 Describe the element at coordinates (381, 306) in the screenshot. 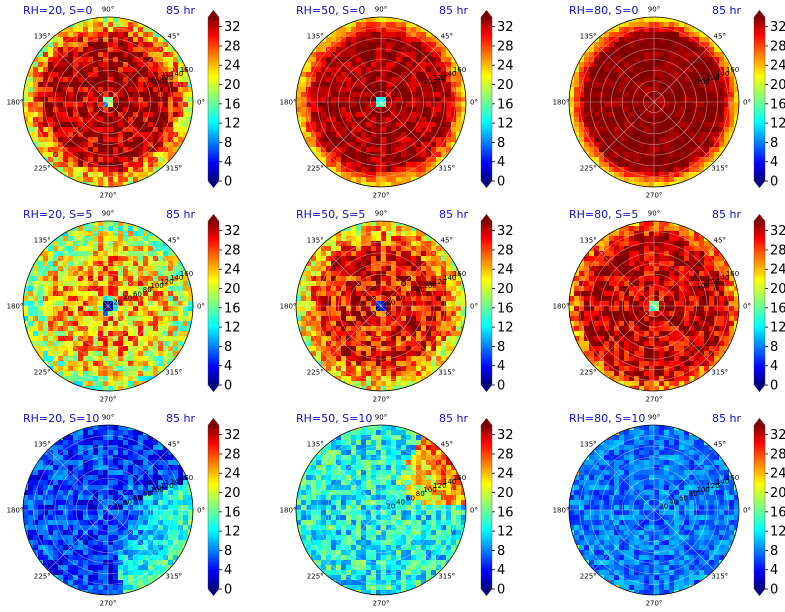

I see `polar-grid` at that location.